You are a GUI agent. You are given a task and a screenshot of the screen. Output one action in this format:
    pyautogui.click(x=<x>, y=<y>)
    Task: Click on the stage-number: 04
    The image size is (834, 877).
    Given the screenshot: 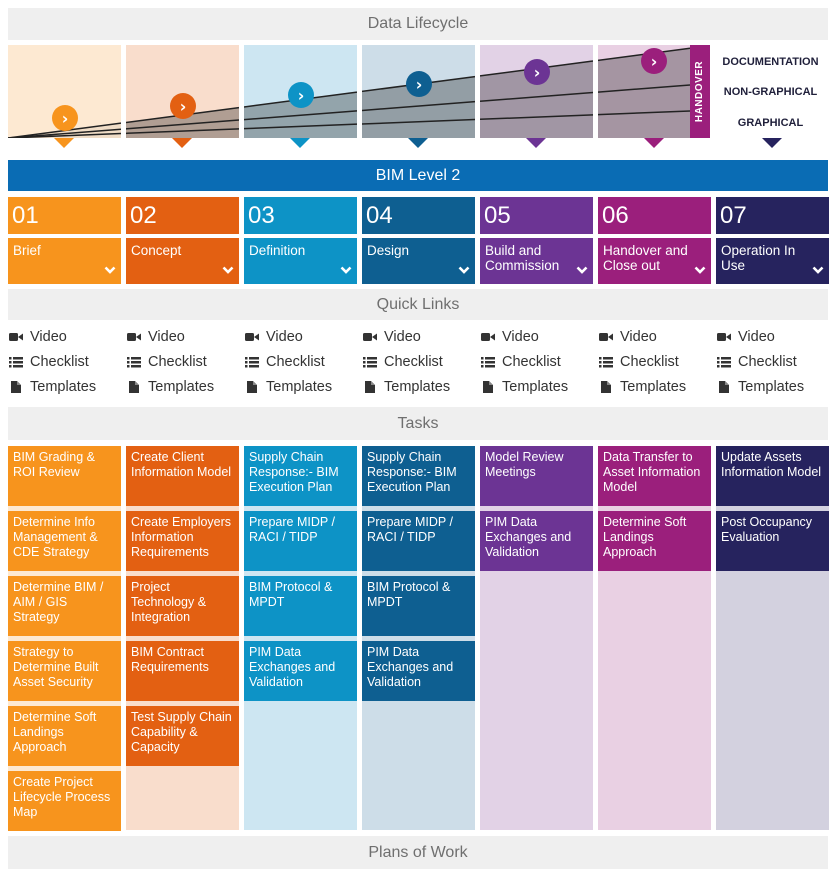 What is the action you would take?
    pyautogui.click(x=418, y=215)
    